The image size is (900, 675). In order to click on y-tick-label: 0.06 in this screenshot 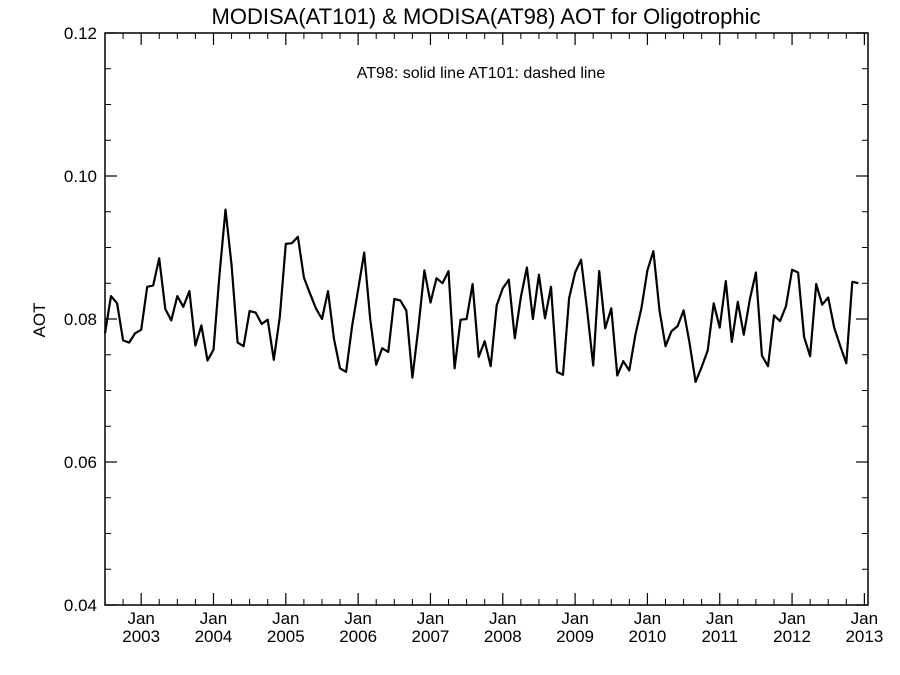, I will do `click(80, 462)`.